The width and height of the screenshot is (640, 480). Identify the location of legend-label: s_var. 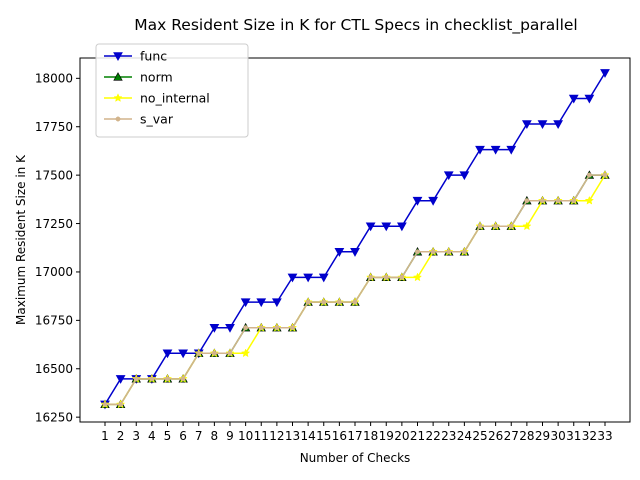
(157, 119).